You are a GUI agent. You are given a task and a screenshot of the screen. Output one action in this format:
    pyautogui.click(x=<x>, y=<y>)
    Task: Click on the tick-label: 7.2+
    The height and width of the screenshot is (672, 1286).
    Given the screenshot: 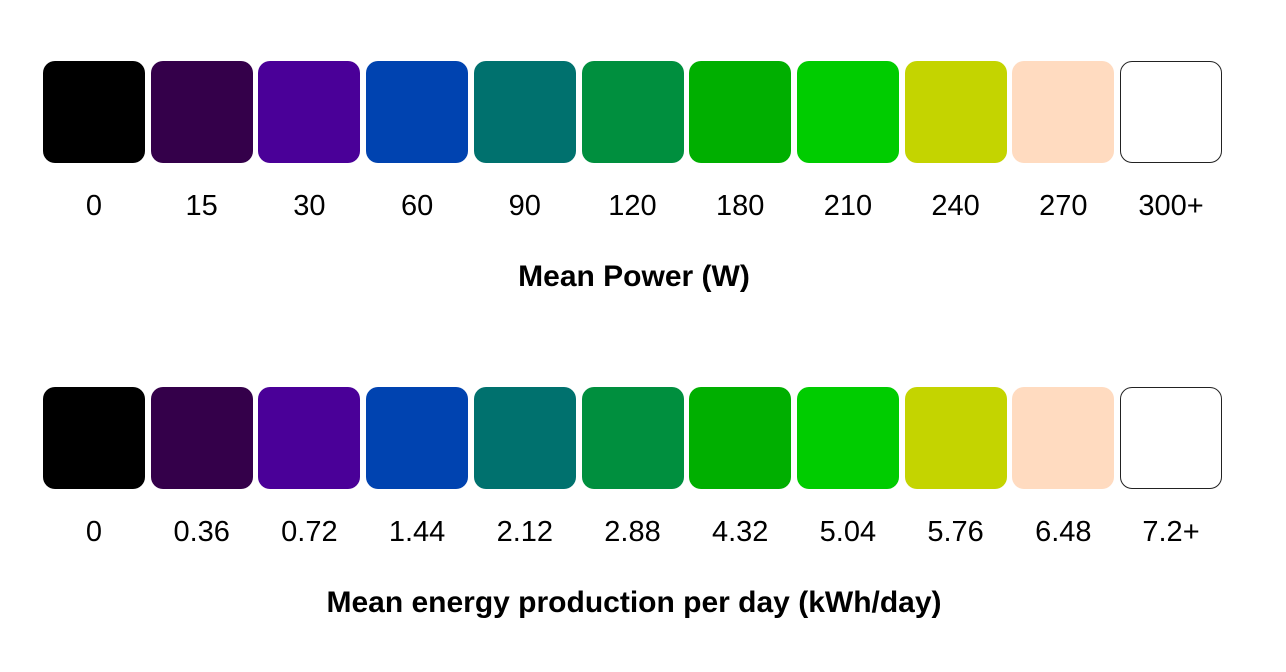 What is the action you would take?
    pyautogui.click(x=1171, y=532)
    